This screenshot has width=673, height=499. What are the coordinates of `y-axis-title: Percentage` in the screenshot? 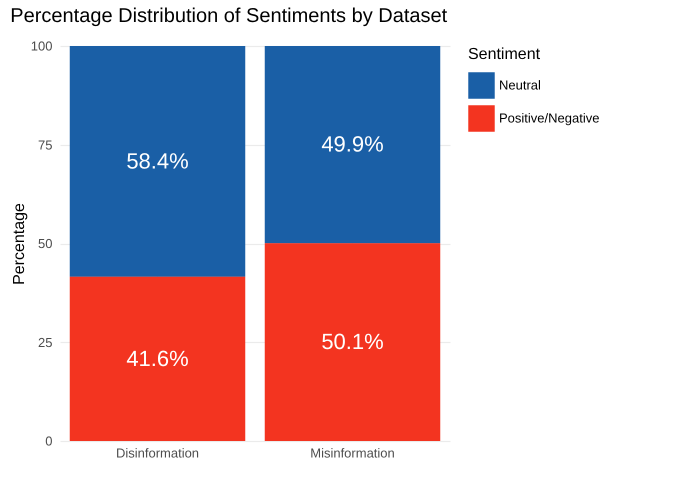 It's located at (19, 243).